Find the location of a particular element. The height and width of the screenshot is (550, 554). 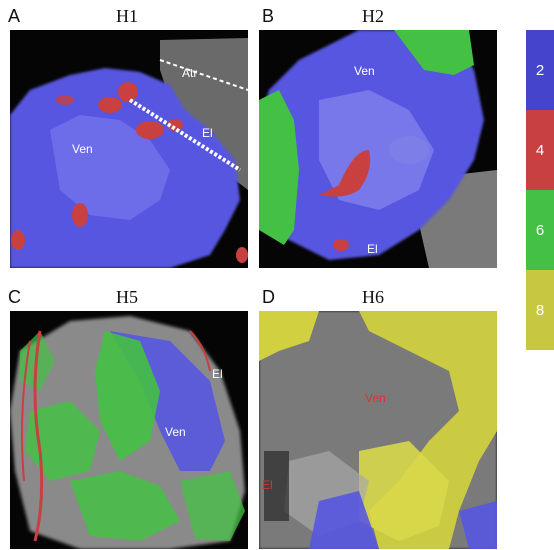

legend-swatch-2: 2 is located at coordinates (540, 70).